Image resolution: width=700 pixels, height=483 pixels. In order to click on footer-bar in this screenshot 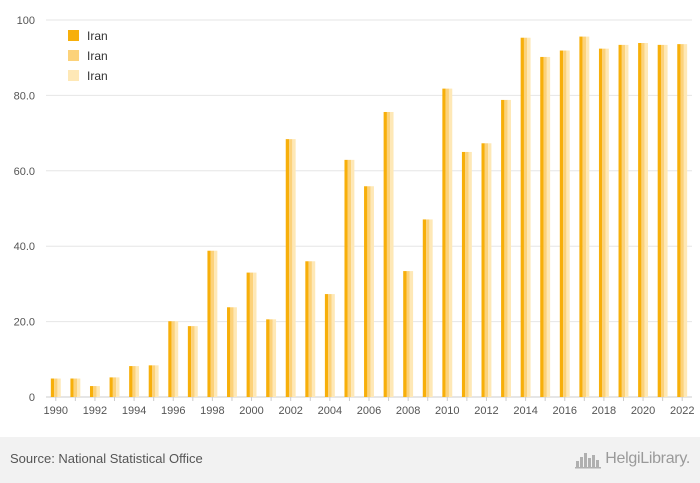, I will do `click(350, 460)`.